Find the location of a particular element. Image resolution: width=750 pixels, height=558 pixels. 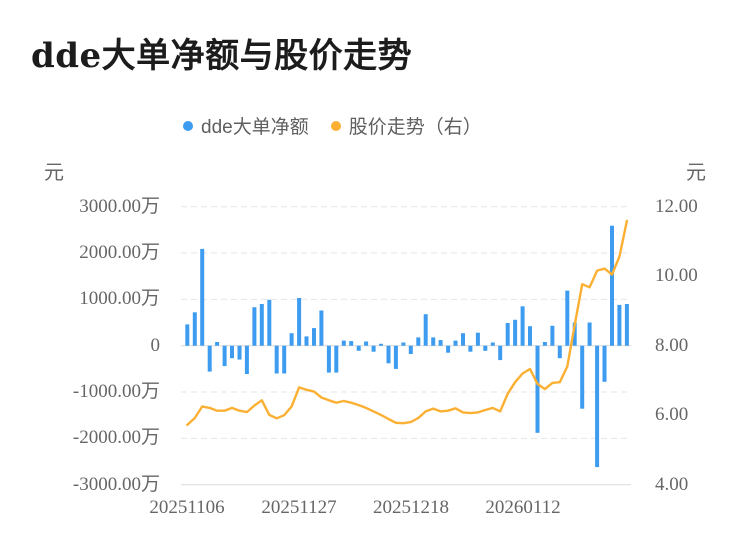

right-axis-unit: 元 is located at coordinates (696, 173).